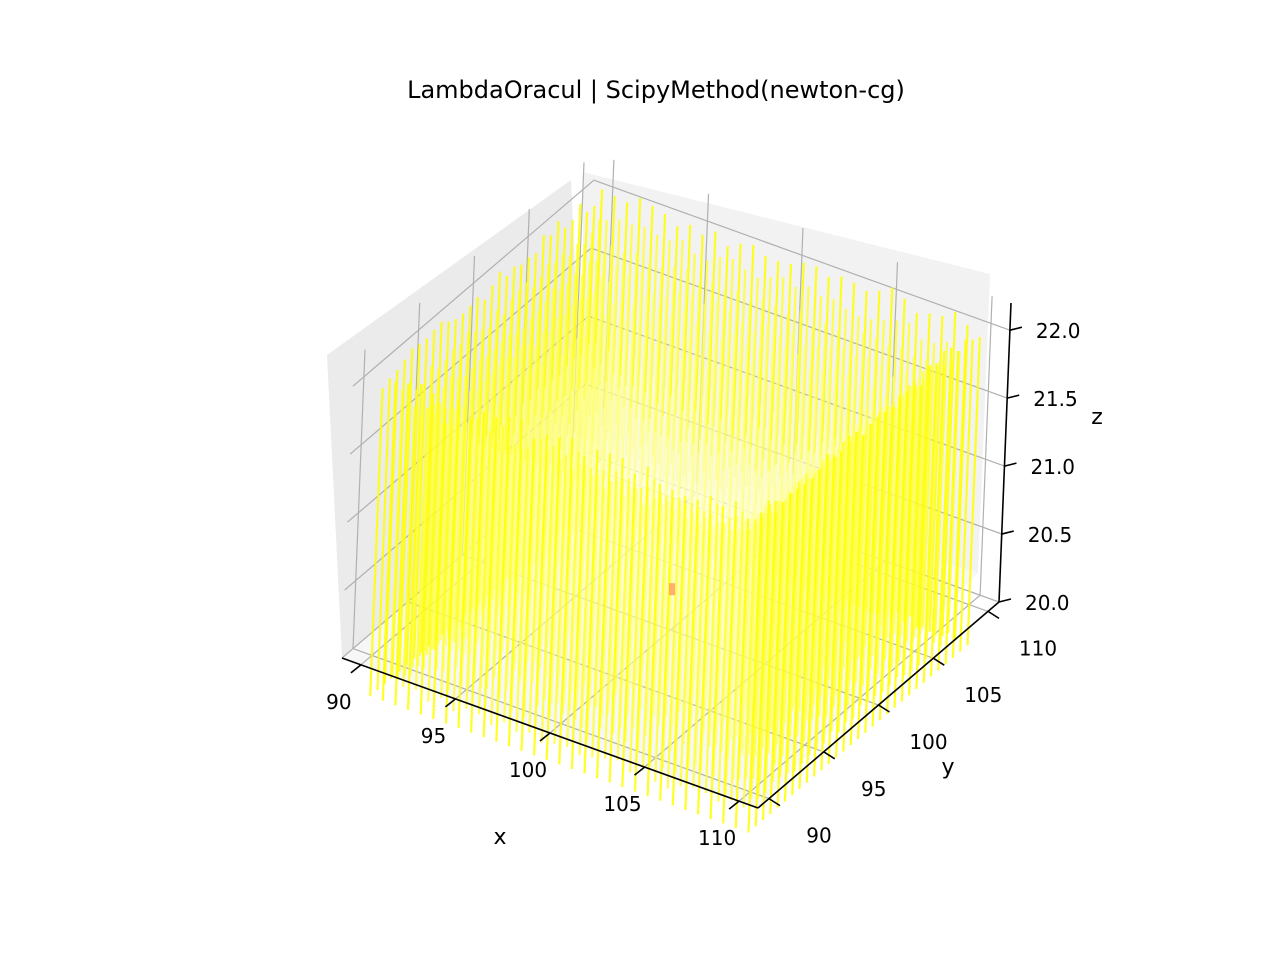 The image size is (1280, 960). I want to click on y-tick, so click(938, 661).